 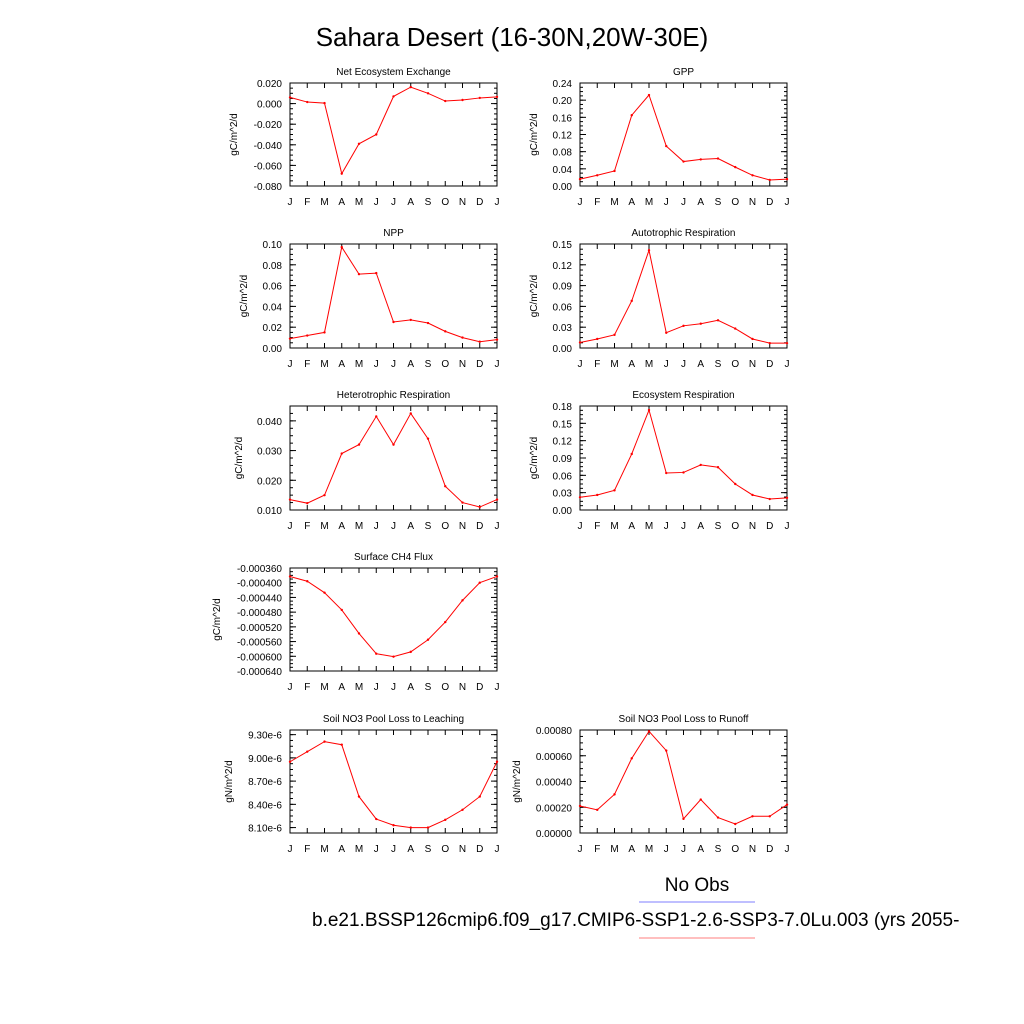 I want to click on x-tick-label-8-0: J, so click(x=290, y=849).